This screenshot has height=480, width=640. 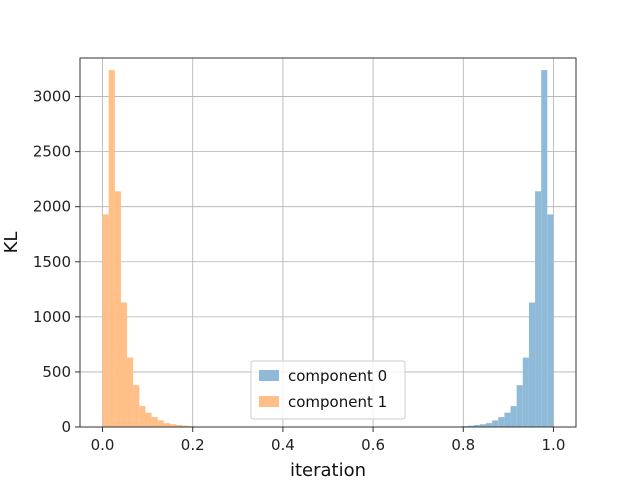 I want to click on y-tick-label: 3000, so click(x=52, y=97).